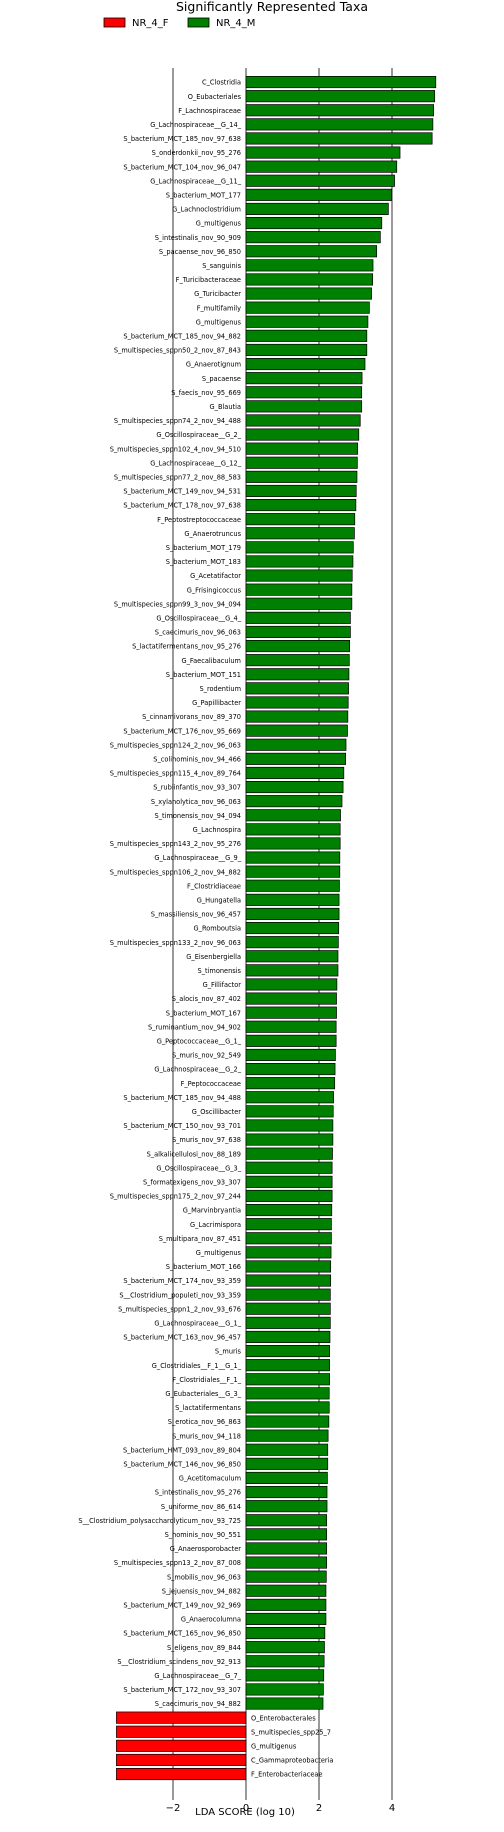  I want to click on bar-label: S_multispecies_sppn13_2_nov_87_008, so click(177, 1563).